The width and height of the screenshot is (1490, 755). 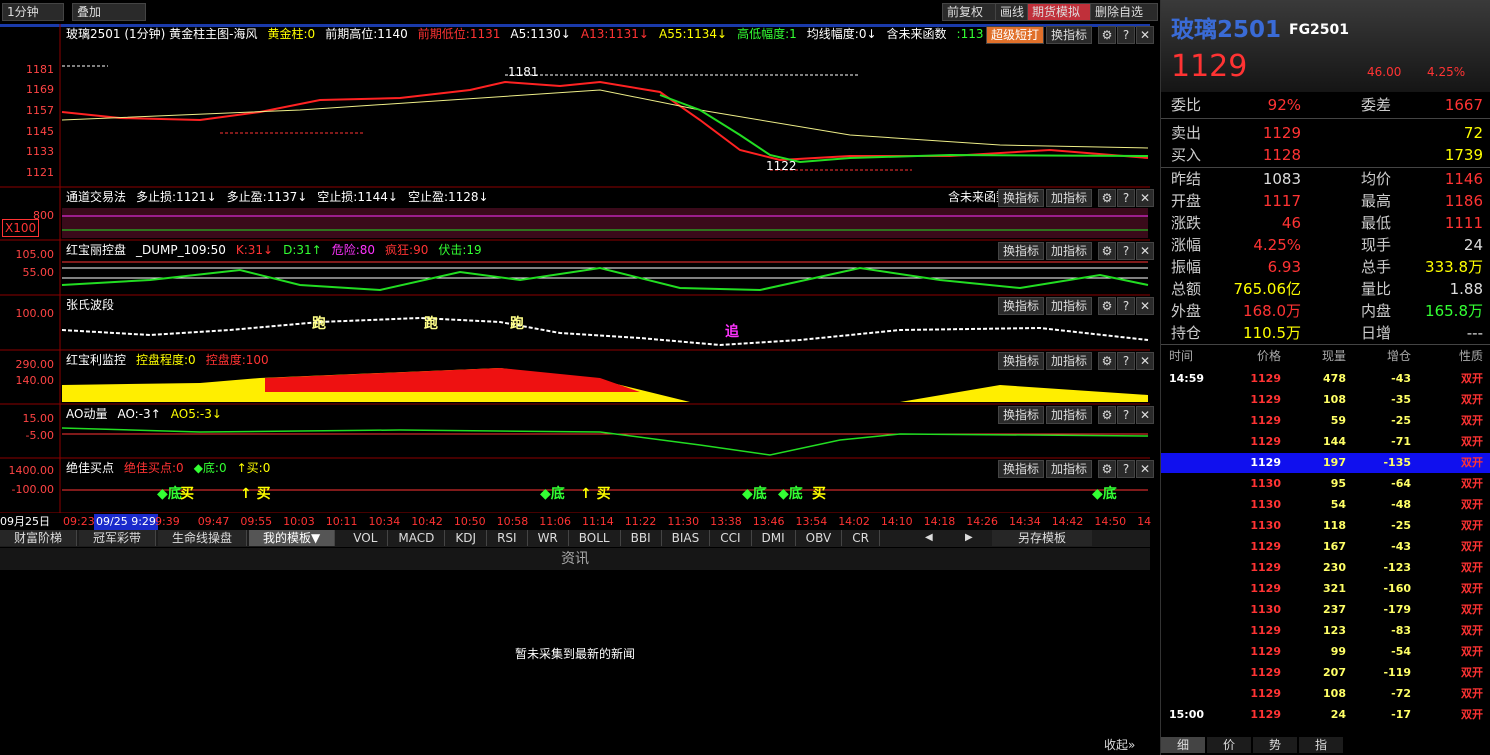 I want to click on quote-tab: 势, so click(x=1275, y=745).